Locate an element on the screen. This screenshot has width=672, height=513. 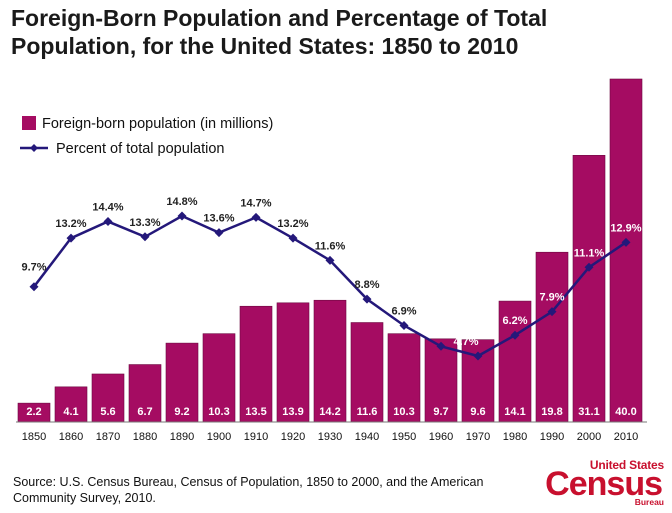
percent-label-1910: 14.7% is located at coordinates (255, 203).